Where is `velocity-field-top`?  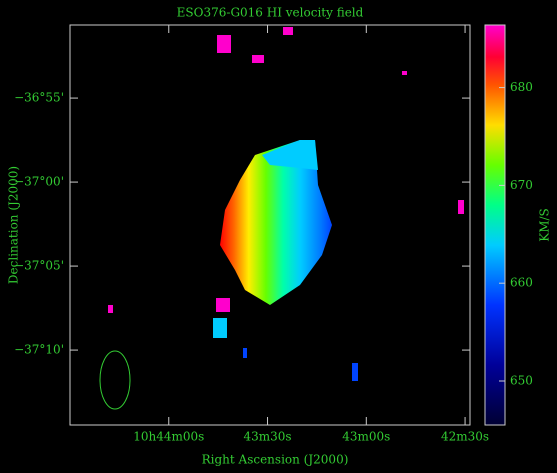 velocity-field-top is located at coordinates (290, 155).